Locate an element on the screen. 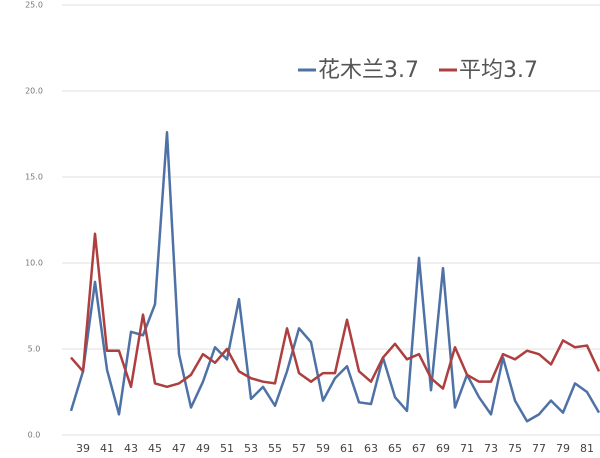 The image size is (600, 458). x-tick-label: 41 is located at coordinates (107, 448).